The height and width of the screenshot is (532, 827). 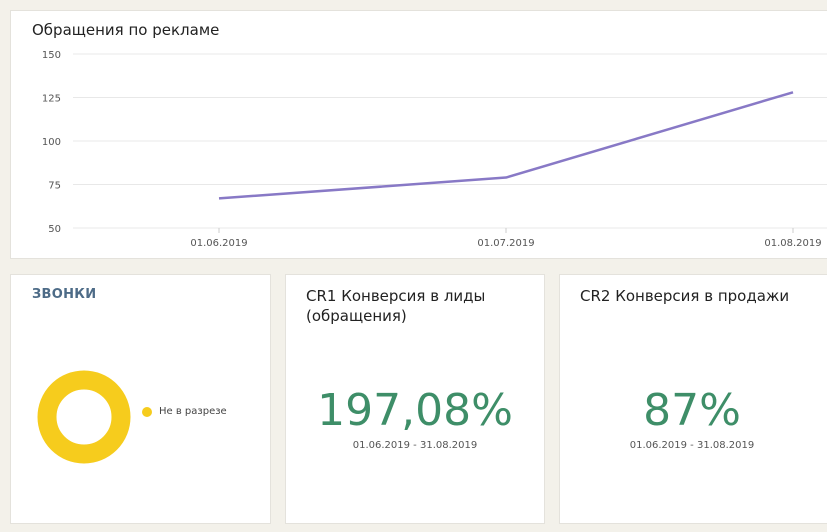 I want to click on y-tick-label: 100, so click(x=51, y=142).